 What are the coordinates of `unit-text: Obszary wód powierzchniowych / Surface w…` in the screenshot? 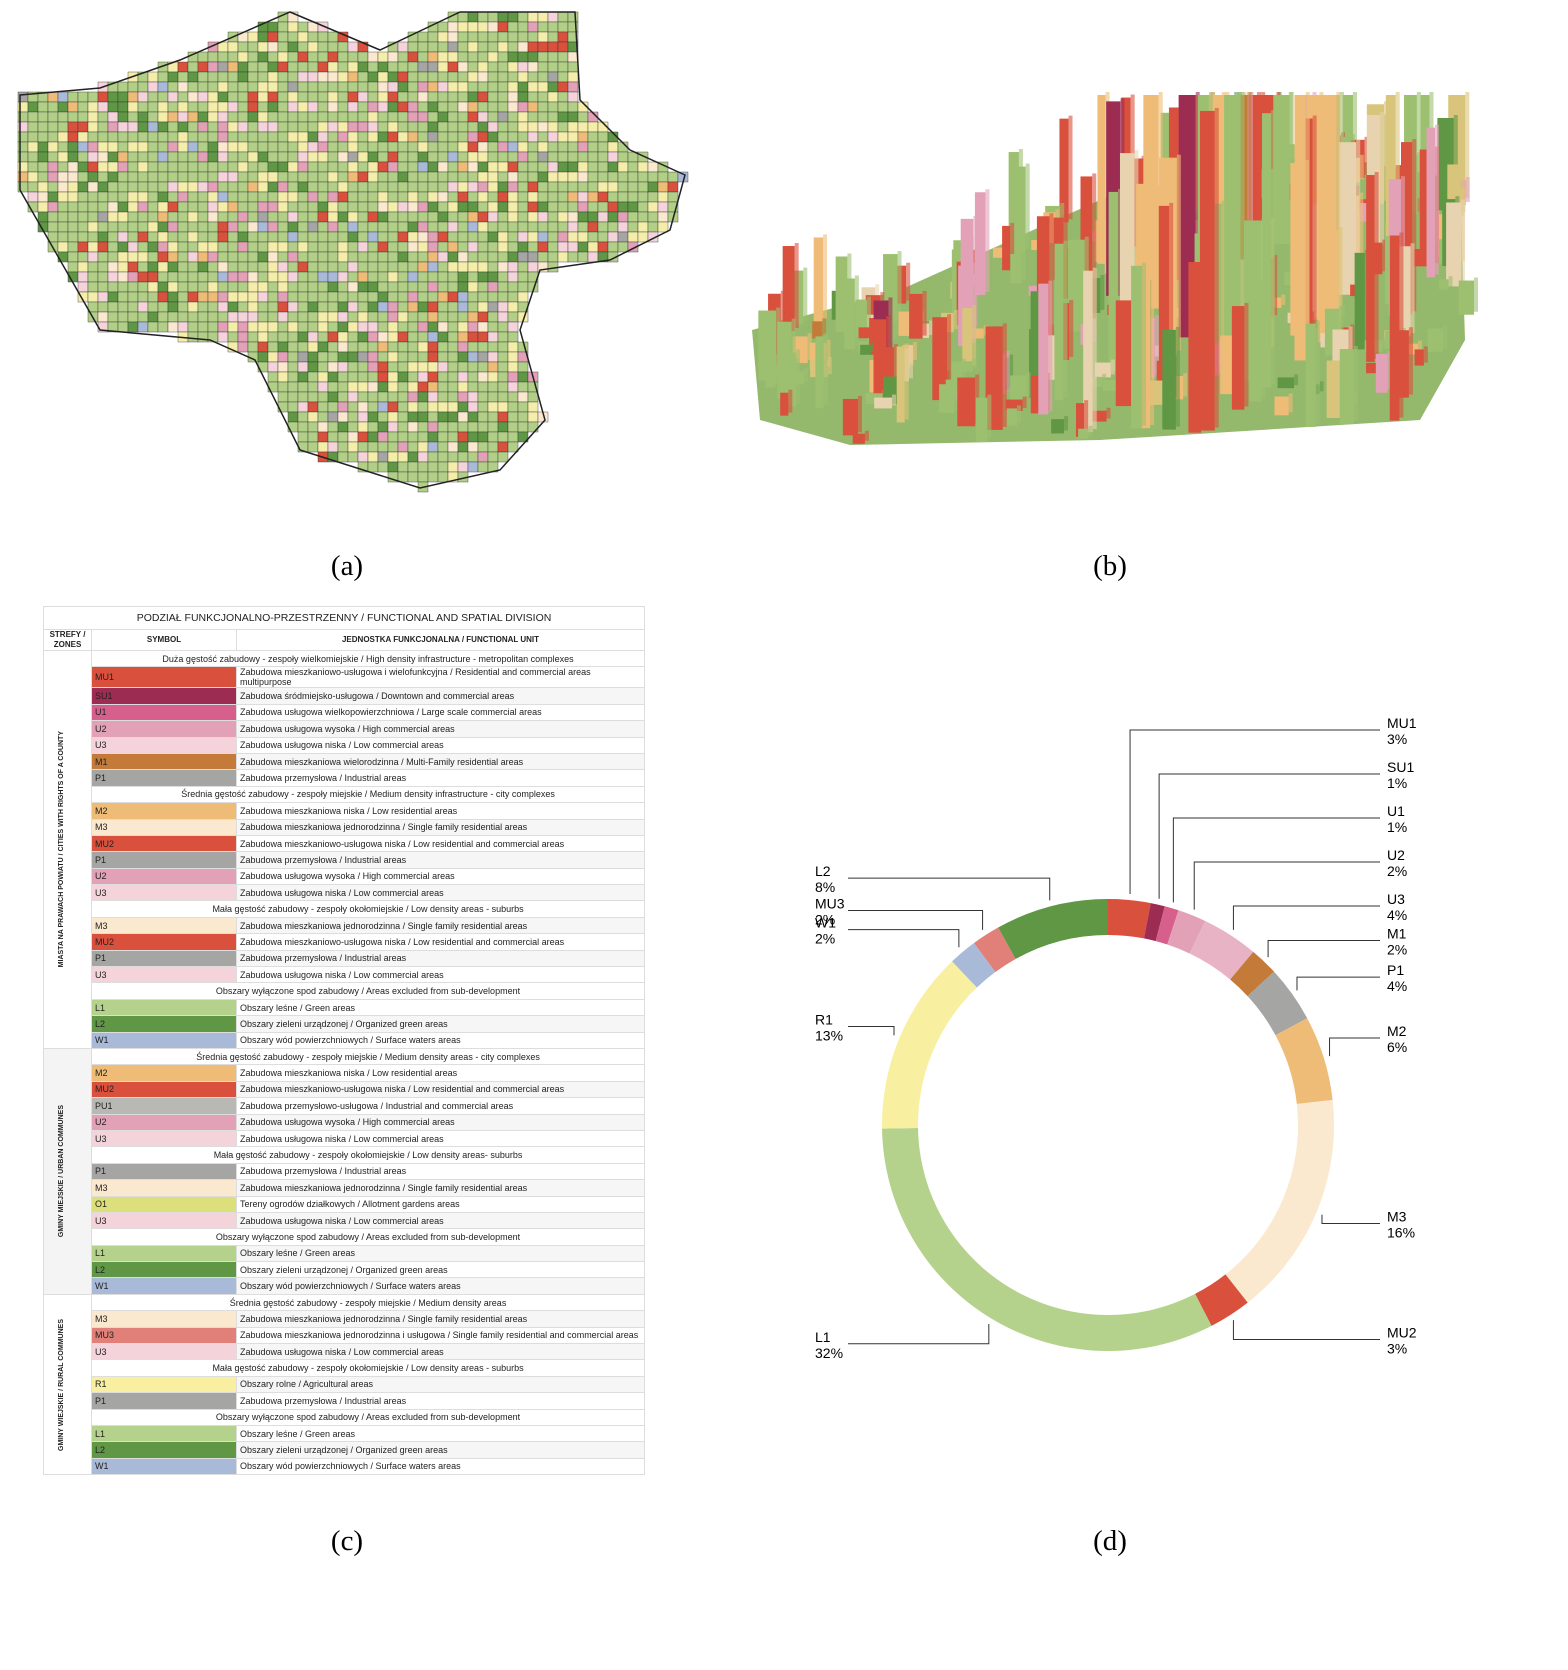 It's located at (440, 1286).